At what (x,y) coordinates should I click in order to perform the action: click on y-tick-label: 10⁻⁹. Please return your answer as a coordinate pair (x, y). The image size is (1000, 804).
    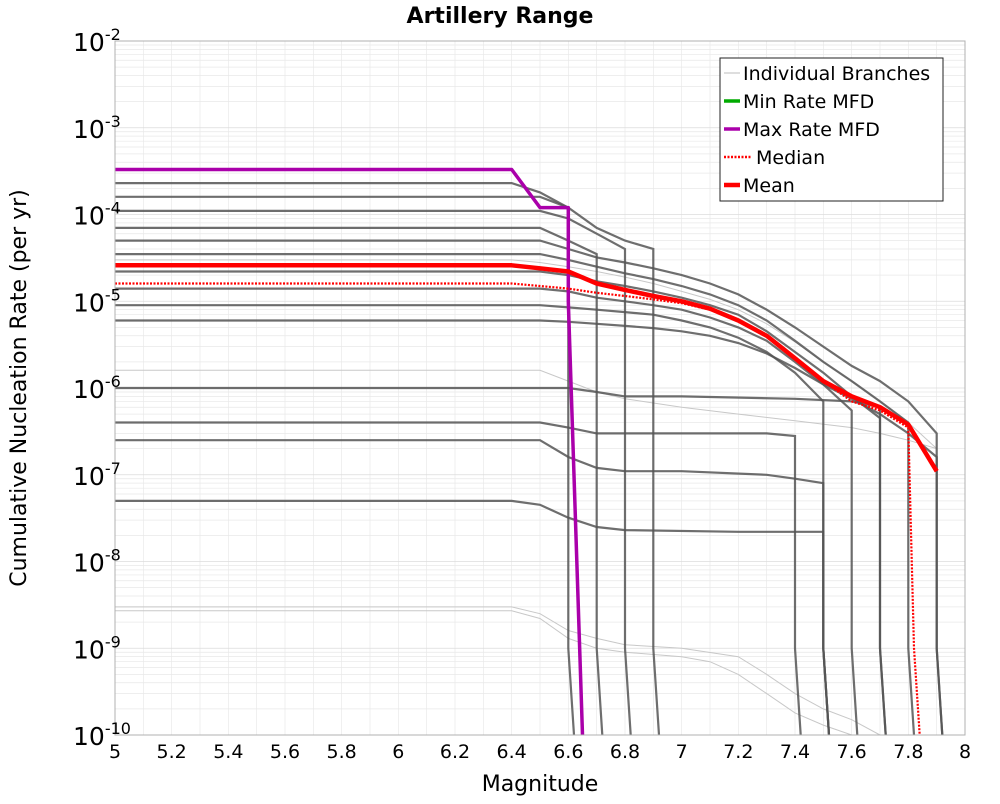
    Looking at the image, I should click on (97, 648).